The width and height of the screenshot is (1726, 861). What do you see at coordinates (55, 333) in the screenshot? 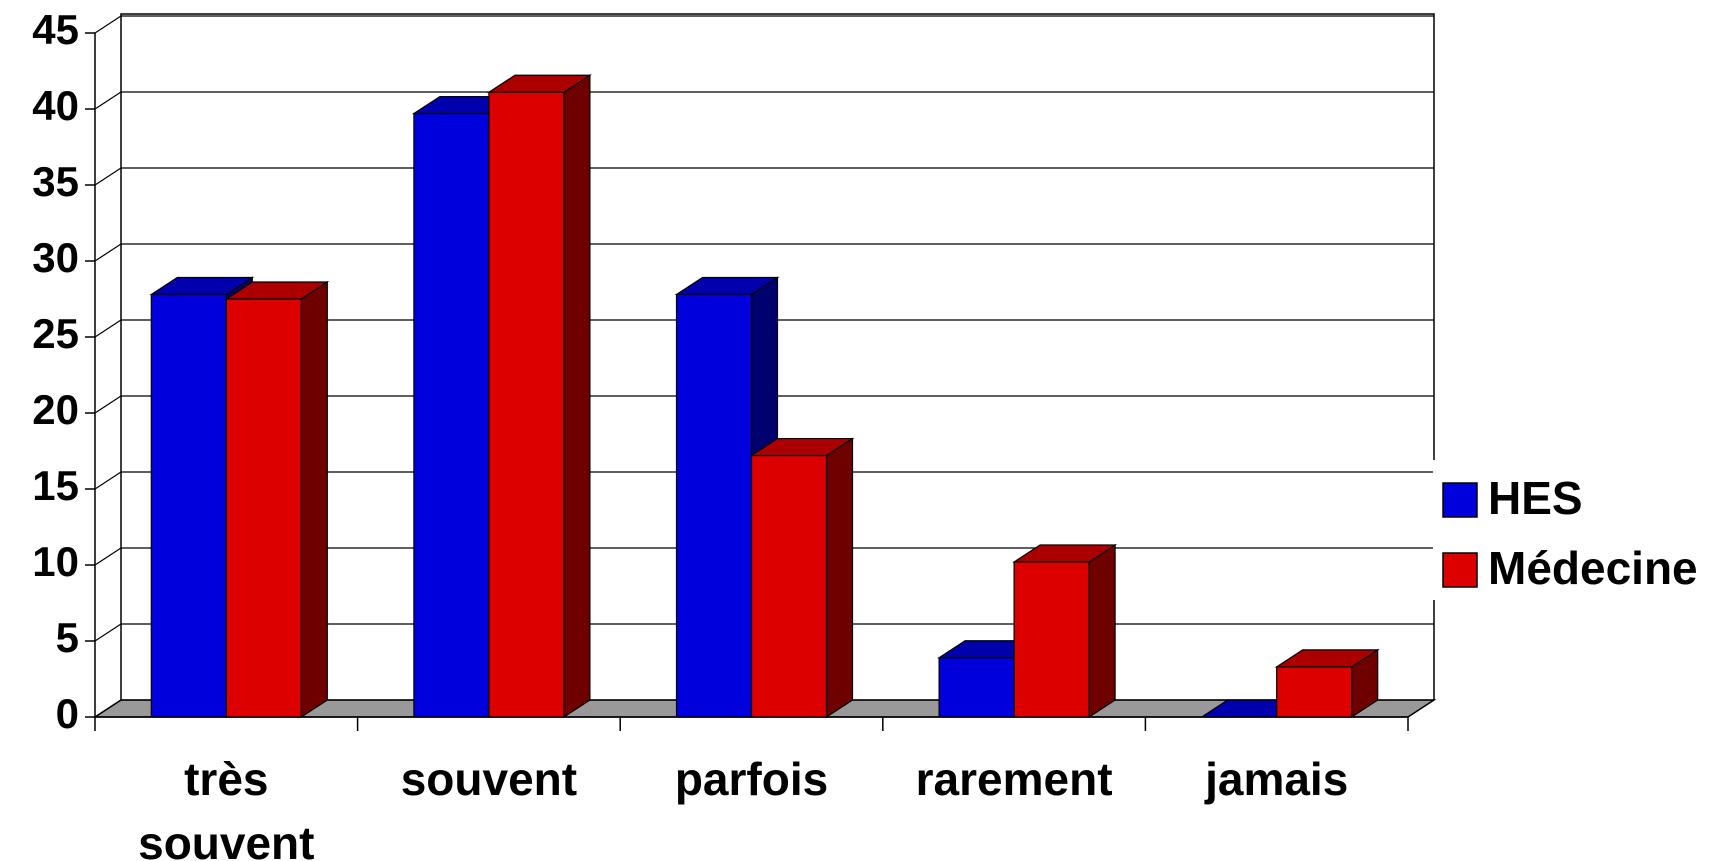
I see `y-tick-label: 25` at bounding box center [55, 333].